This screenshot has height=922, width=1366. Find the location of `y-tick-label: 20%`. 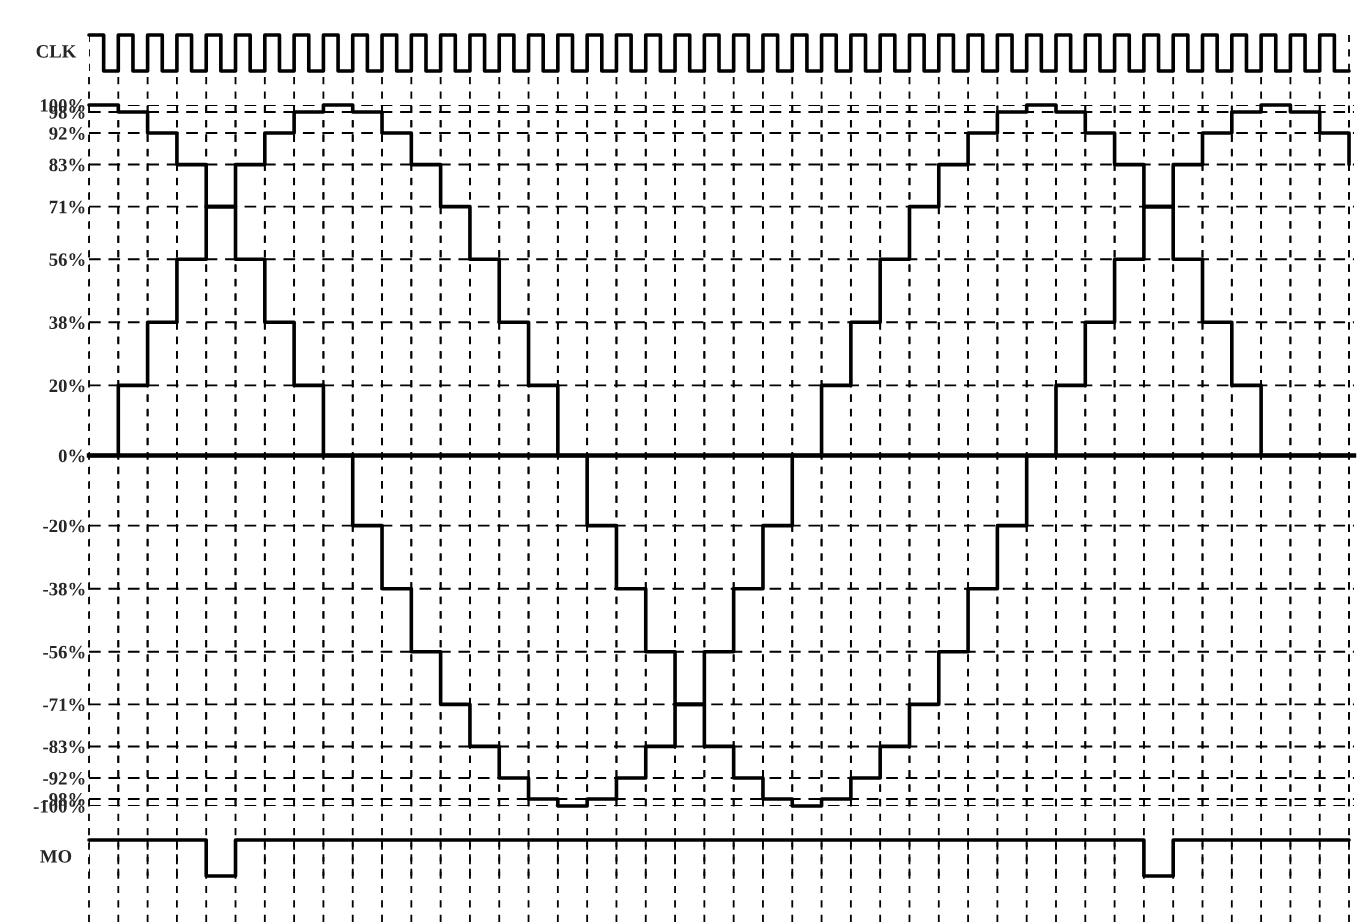

y-tick-label: 20% is located at coordinates (67, 386).